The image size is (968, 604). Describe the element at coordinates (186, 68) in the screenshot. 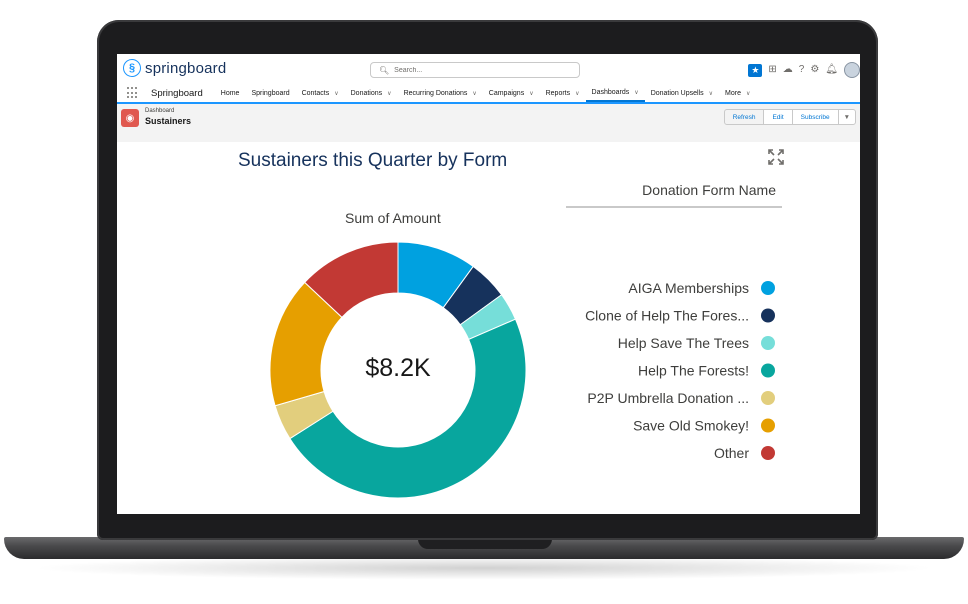

I see `logo-text: springboard` at that location.